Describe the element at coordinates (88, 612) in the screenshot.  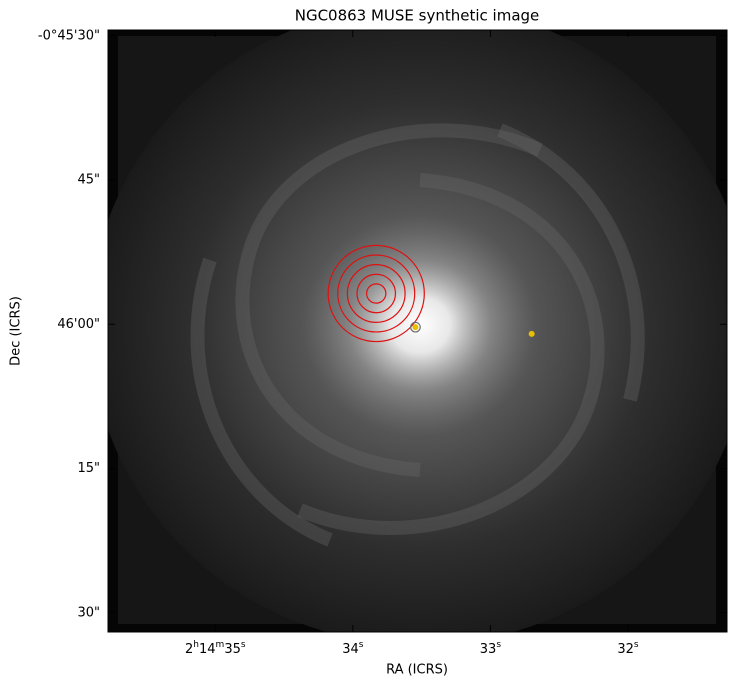
I see `y-tick-label: 30"` at that location.